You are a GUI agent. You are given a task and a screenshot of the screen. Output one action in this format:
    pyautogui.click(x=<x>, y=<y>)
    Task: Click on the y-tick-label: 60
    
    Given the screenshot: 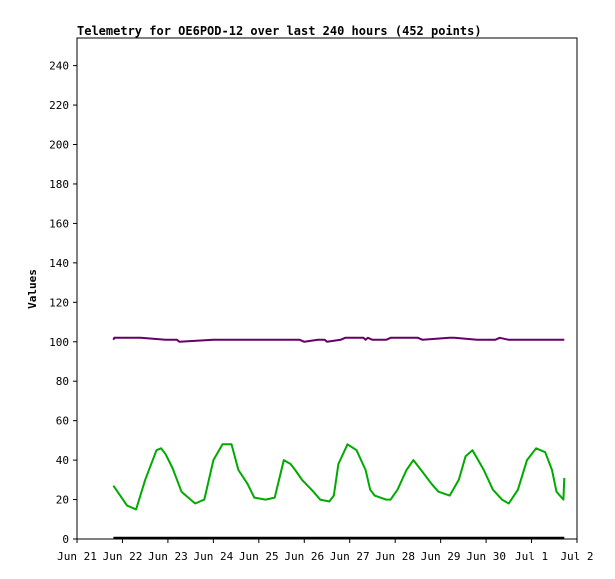 What is the action you would take?
    pyautogui.click(x=62, y=421)
    